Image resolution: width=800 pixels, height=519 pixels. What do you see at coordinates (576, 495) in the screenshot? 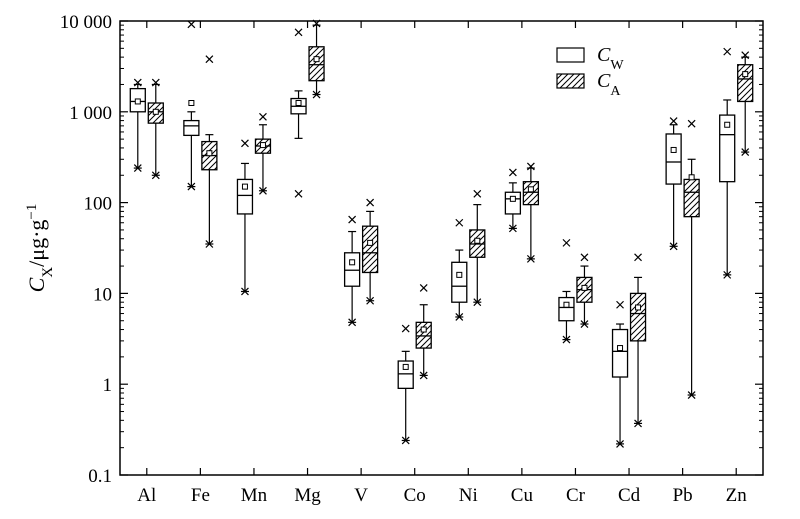
I see `x-tick-label: Cr` at bounding box center [576, 495].